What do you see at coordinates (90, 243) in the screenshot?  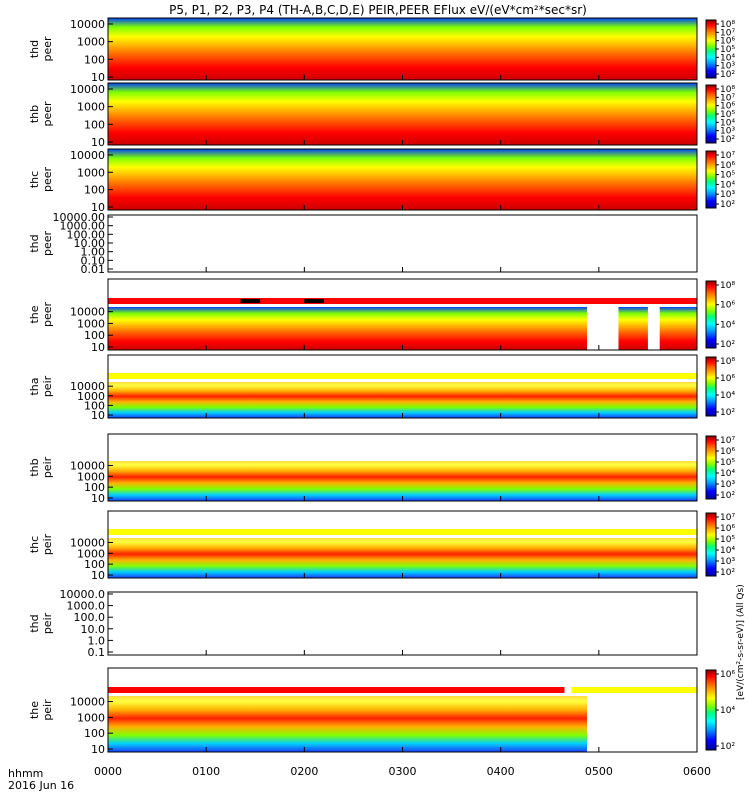 I see `y-tick-label: 10.00` at bounding box center [90, 243].